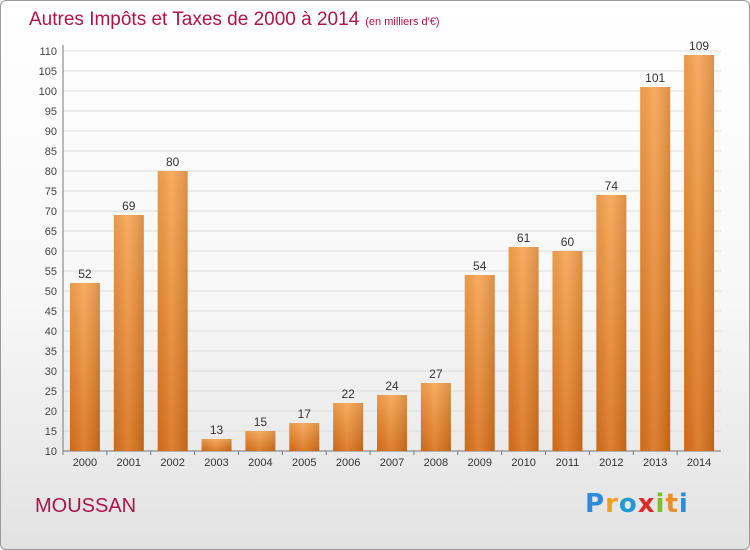 Image resolution: width=750 pixels, height=550 pixels. Describe the element at coordinates (51, 112) in the screenshot. I see `y-tick-label: 95` at that location.